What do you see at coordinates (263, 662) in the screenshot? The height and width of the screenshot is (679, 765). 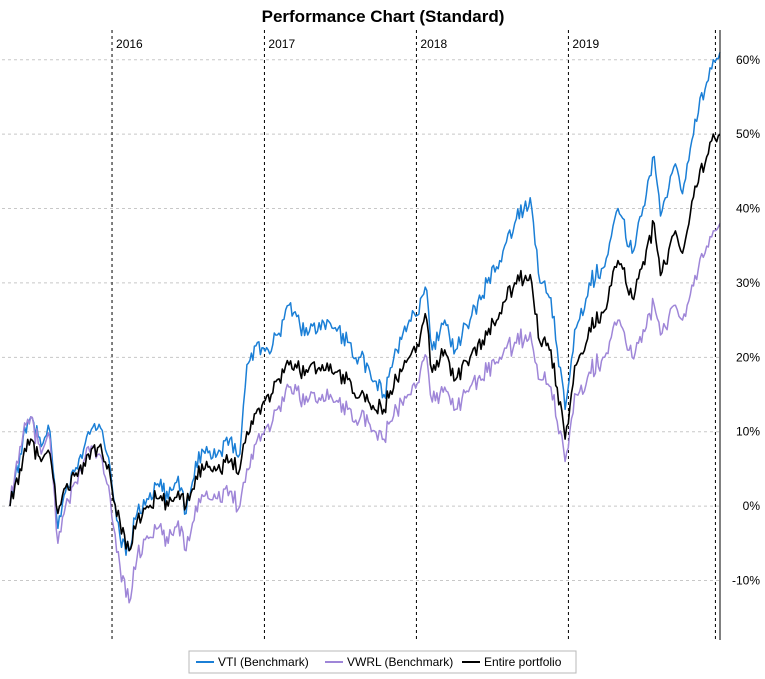 I see `legend-item-label: VTI (Benchmark)` at bounding box center [263, 662].